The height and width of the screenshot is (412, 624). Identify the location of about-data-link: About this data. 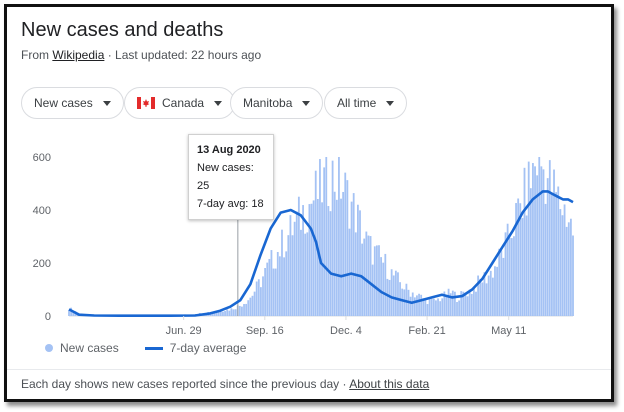
(389, 384).